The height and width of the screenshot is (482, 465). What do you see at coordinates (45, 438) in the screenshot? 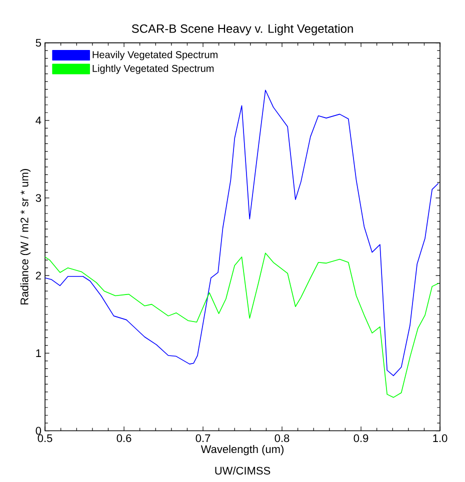
I see `x-tick-label: 0.5` at bounding box center [45, 438].